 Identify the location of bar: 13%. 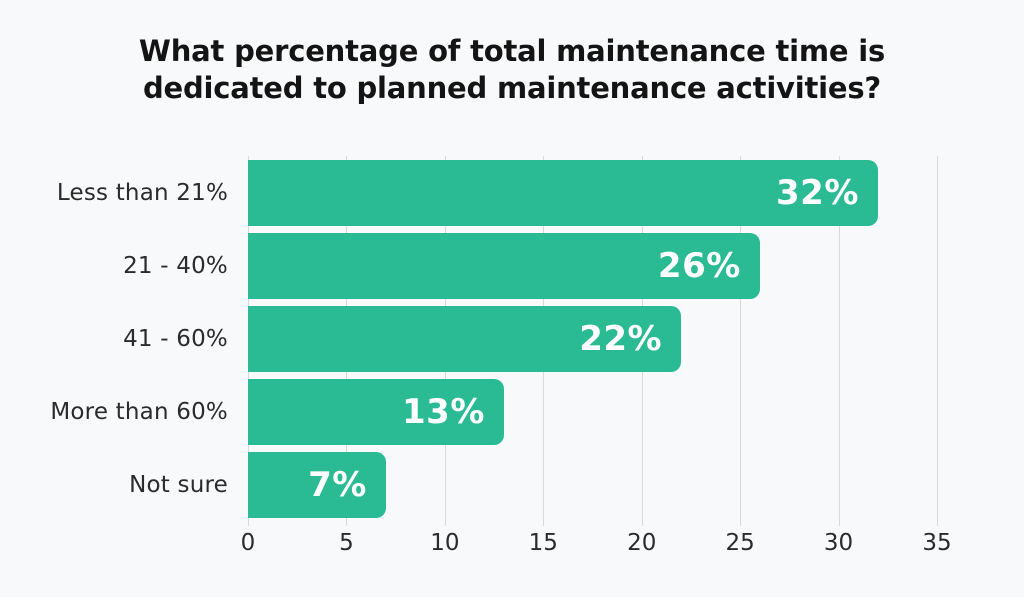
(376, 412).